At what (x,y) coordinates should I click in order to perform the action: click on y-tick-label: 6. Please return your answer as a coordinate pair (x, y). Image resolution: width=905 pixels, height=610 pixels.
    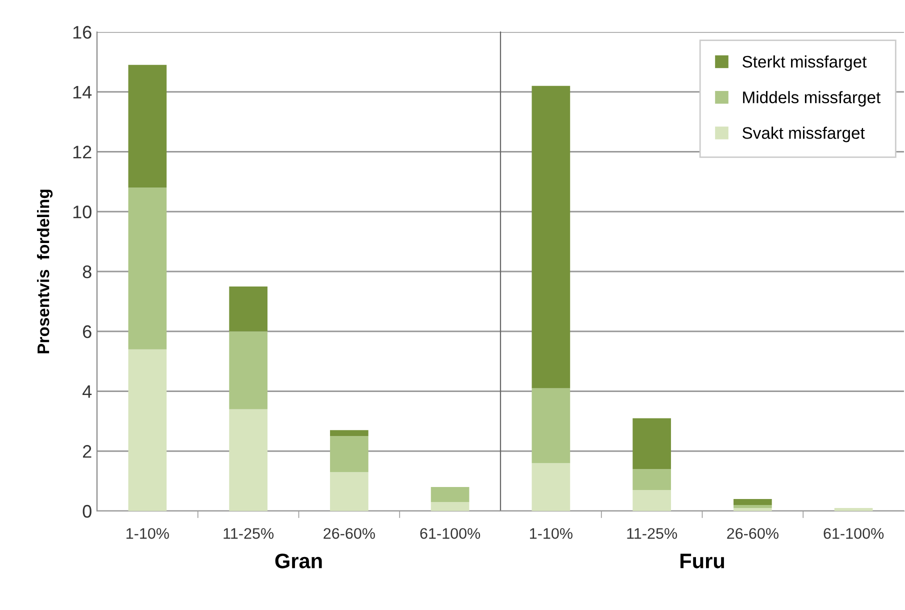
    Looking at the image, I should click on (87, 331).